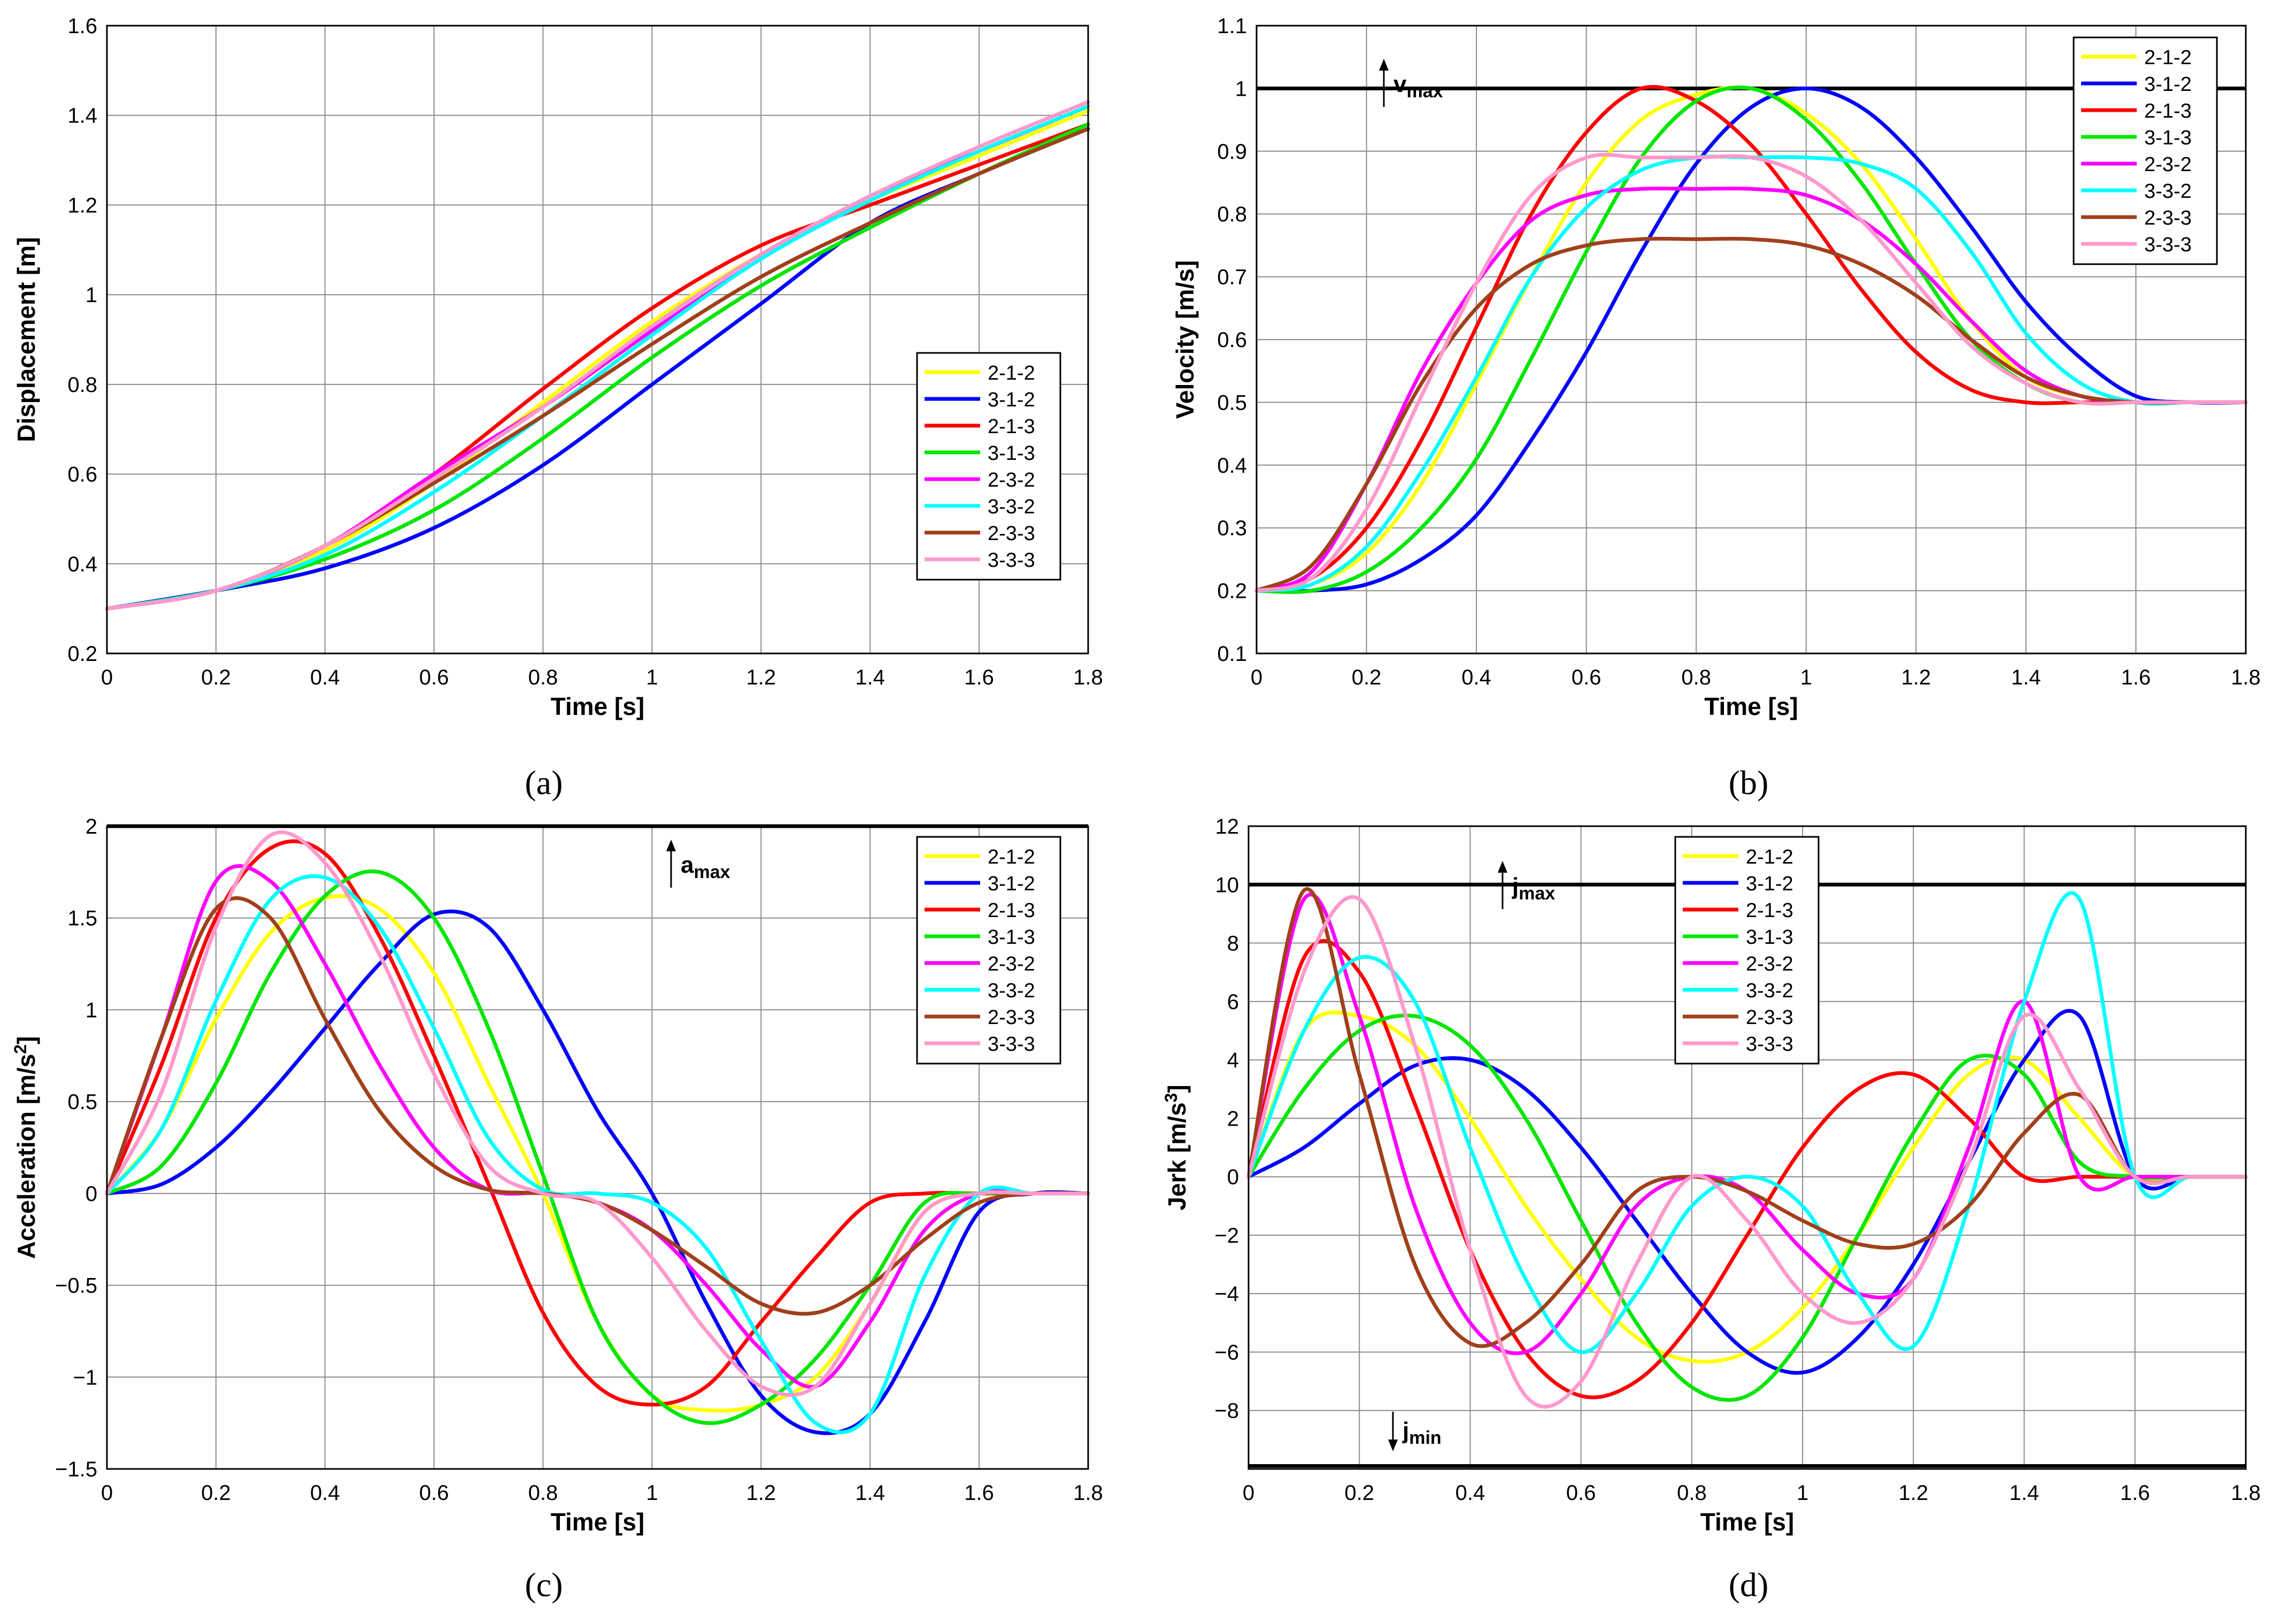  What do you see at coordinates (1176, 1147) in the screenshot?
I see `y-axis-label: Jerk [m/s3]` at bounding box center [1176, 1147].